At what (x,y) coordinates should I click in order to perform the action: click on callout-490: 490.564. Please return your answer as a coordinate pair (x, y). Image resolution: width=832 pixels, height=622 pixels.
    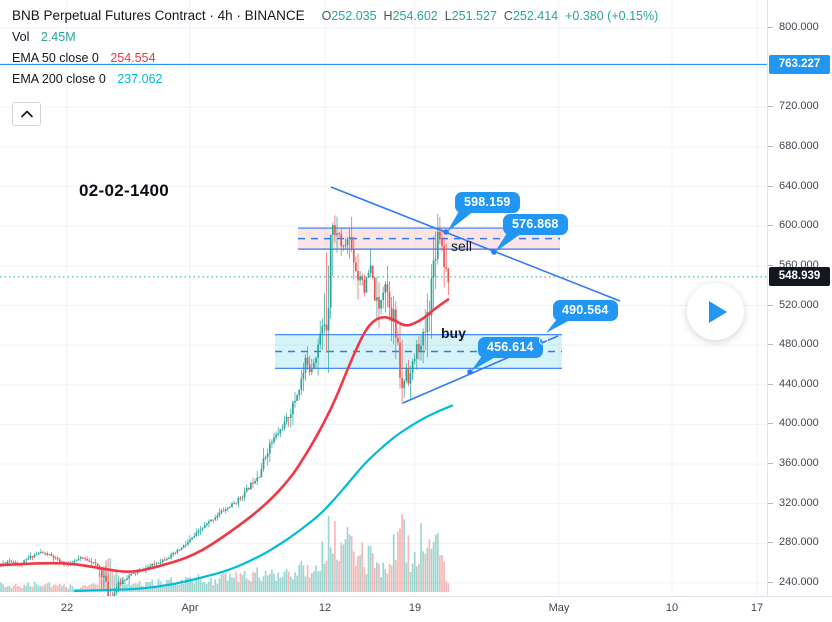
    Looking at the image, I should click on (585, 310).